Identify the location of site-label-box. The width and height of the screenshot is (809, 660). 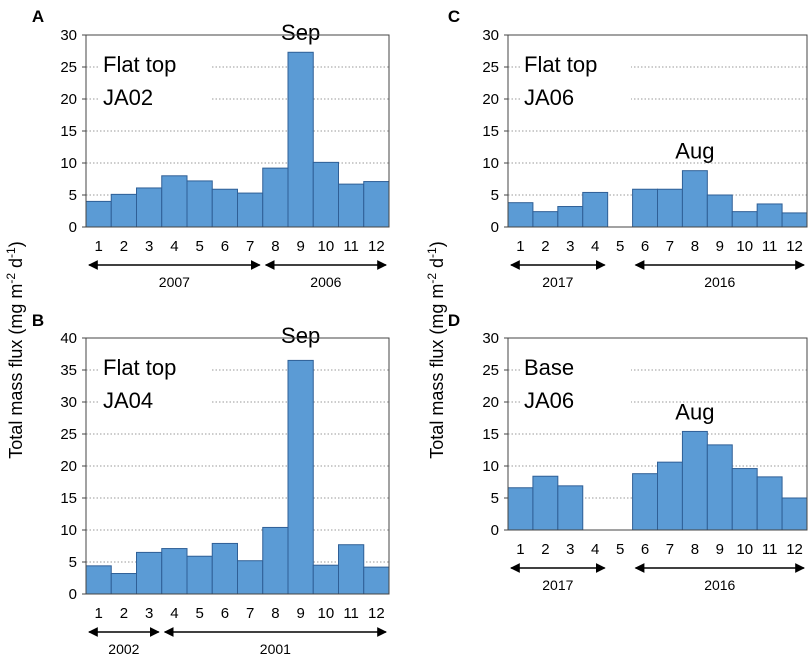
(576, 384).